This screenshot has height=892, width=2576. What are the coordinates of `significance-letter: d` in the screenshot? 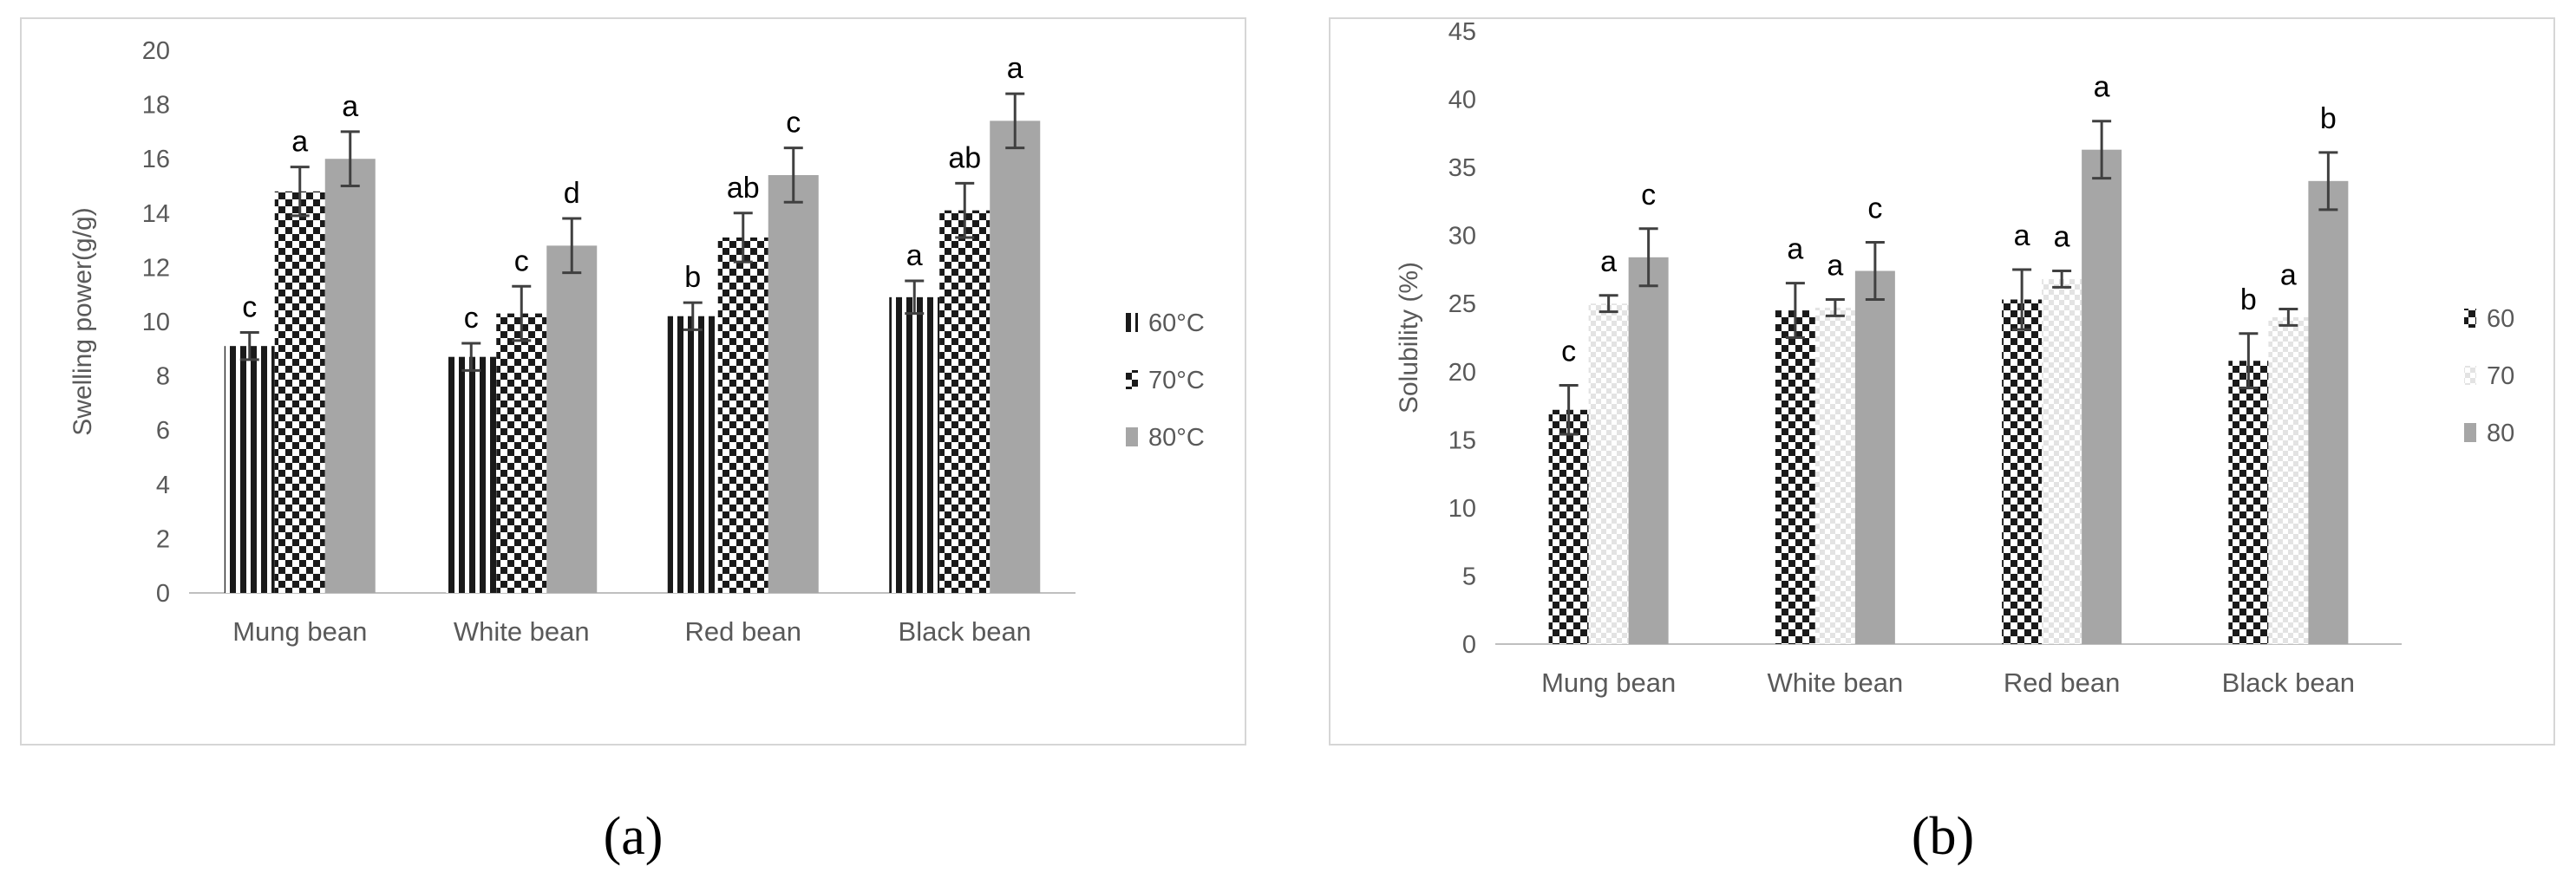 It's located at (572, 193).